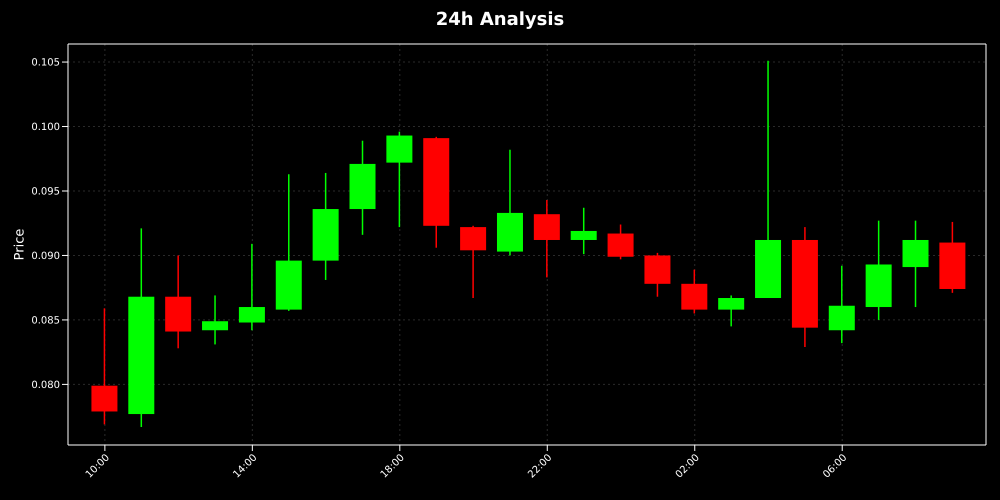 Image resolution: width=1000 pixels, height=500 pixels. What do you see at coordinates (45, 63) in the screenshot?
I see `y-tick-label: 0.105` at bounding box center [45, 63].